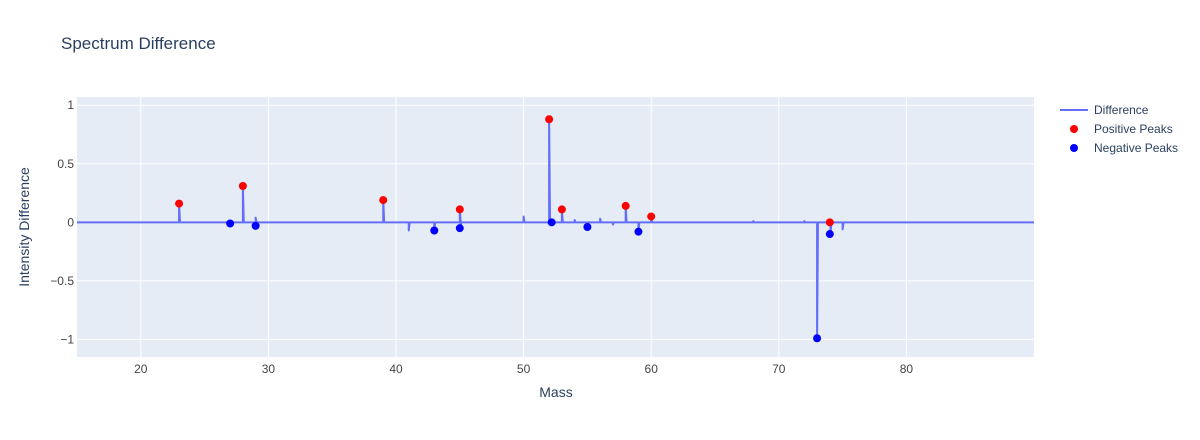 The height and width of the screenshot is (440, 1200). Describe the element at coordinates (138, 43) in the screenshot. I see `chart-title: Spectrum Difference` at that location.